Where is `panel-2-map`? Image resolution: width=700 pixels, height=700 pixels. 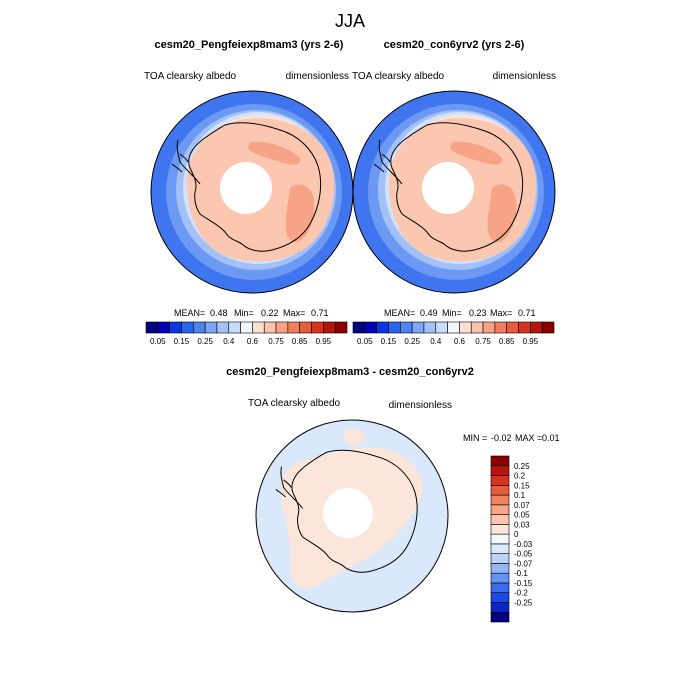
panel-2-map is located at coordinates (454, 192).